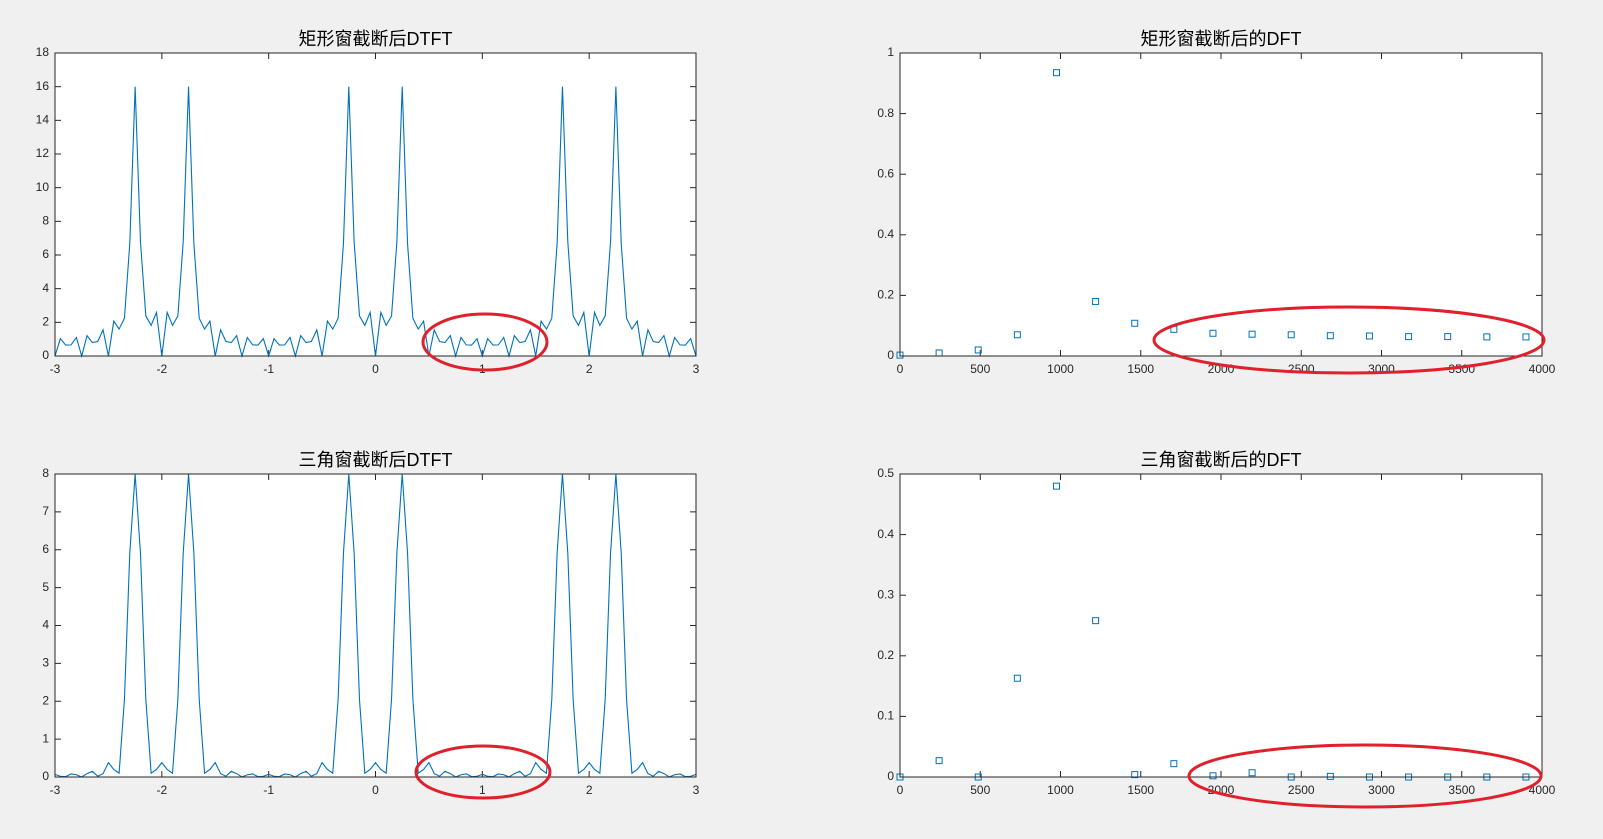 Image resolution: width=1603 pixels, height=839 pixels. Describe the element at coordinates (43, 120) in the screenshot. I see `y-tick-label: 14` at that location.